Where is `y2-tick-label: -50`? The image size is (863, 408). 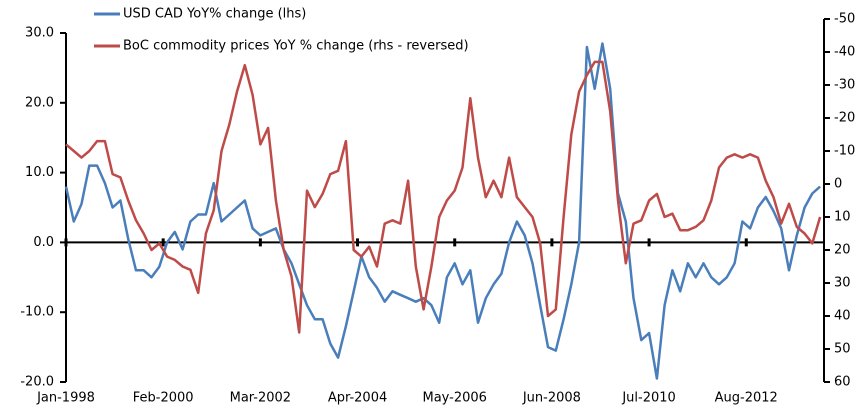 y2-tick-label: -50 is located at coordinates (844, 19).